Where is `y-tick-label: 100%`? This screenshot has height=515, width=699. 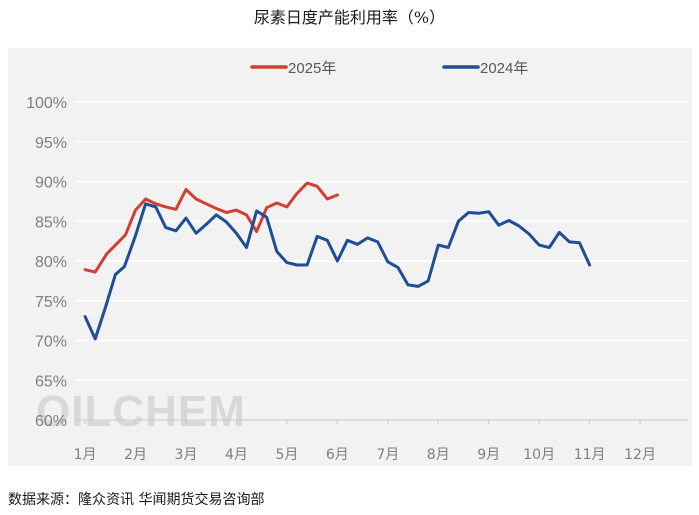
y-tick-label: 100% is located at coordinates (46, 103).